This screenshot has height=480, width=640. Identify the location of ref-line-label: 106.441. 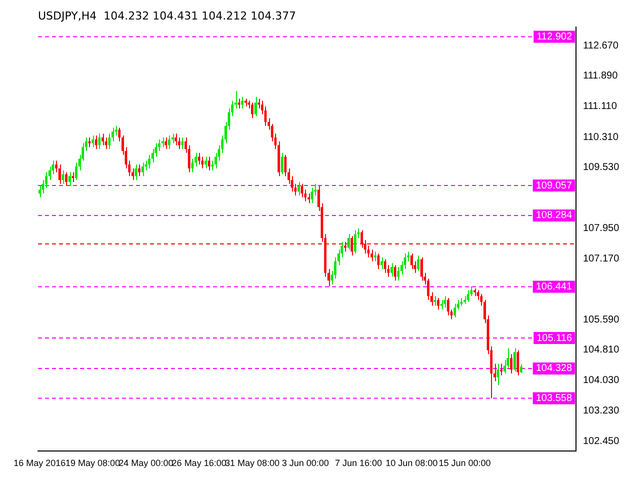
(554, 286).